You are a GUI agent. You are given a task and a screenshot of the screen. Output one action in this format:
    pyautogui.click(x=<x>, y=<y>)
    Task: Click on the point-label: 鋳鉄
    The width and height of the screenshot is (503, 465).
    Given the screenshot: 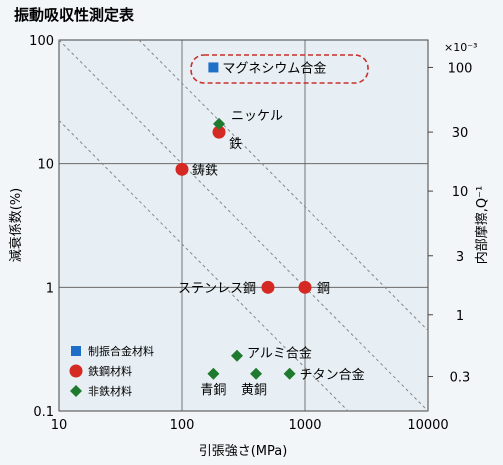 What is the action you would take?
    pyautogui.click(x=205, y=170)
    